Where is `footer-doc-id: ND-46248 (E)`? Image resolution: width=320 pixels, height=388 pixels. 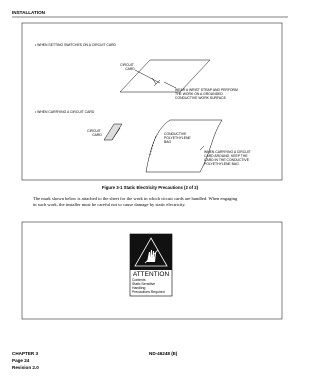 footer-doc-id: ND-46248 (E) is located at coordinates (163, 353).